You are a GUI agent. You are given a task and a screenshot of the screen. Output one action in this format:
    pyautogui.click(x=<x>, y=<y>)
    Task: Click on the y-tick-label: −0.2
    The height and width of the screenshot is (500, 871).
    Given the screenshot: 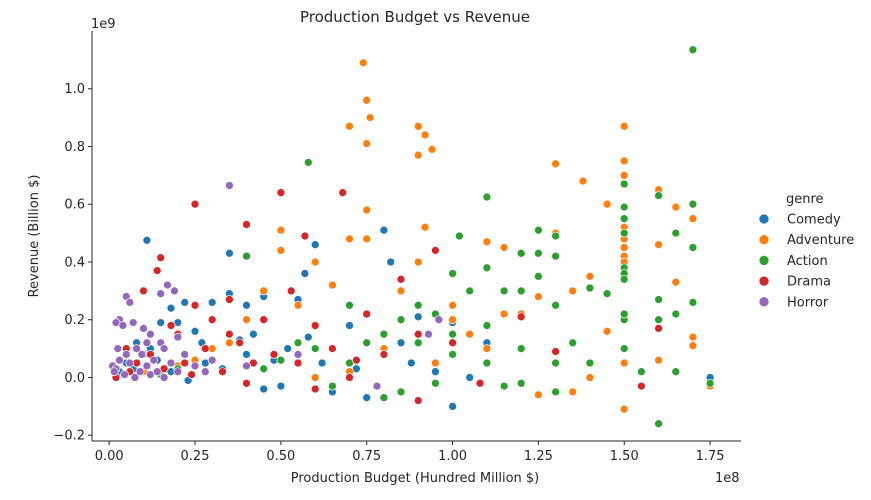 What is the action you would take?
    pyautogui.click(x=69, y=436)
    